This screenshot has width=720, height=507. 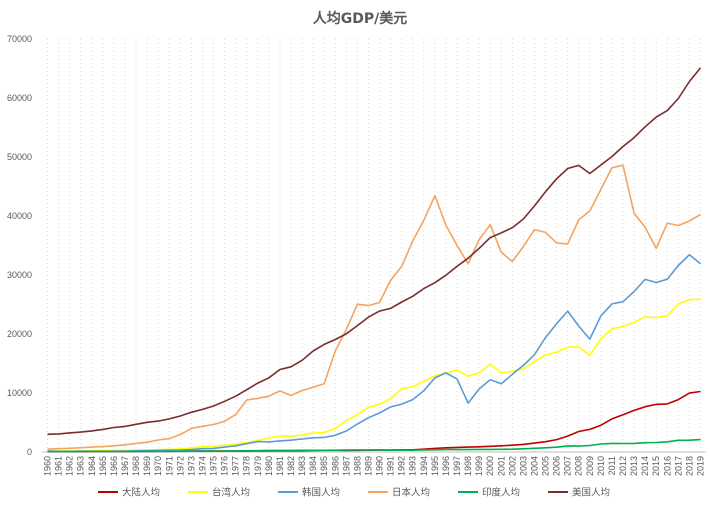 What do you see at coordinates (136, 466) in the screenshot?
I see `x-tick-label: 1968` at bounding box center [136, 466].